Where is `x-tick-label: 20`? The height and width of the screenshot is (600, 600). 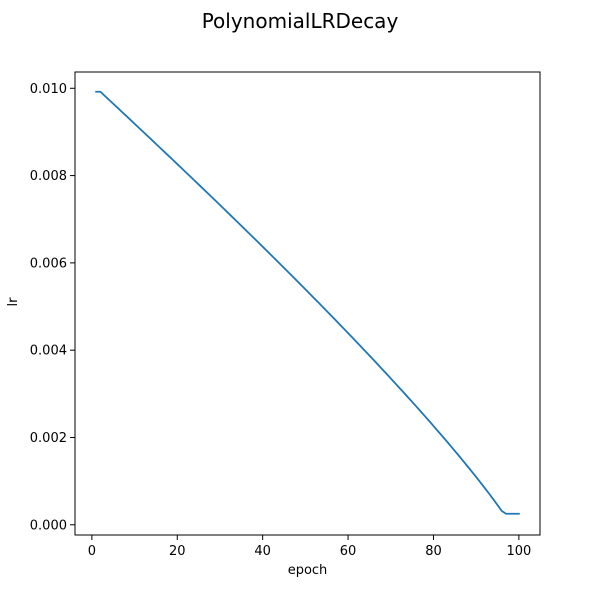
x-tick-label: 20 is located at coordinates (177, 551).